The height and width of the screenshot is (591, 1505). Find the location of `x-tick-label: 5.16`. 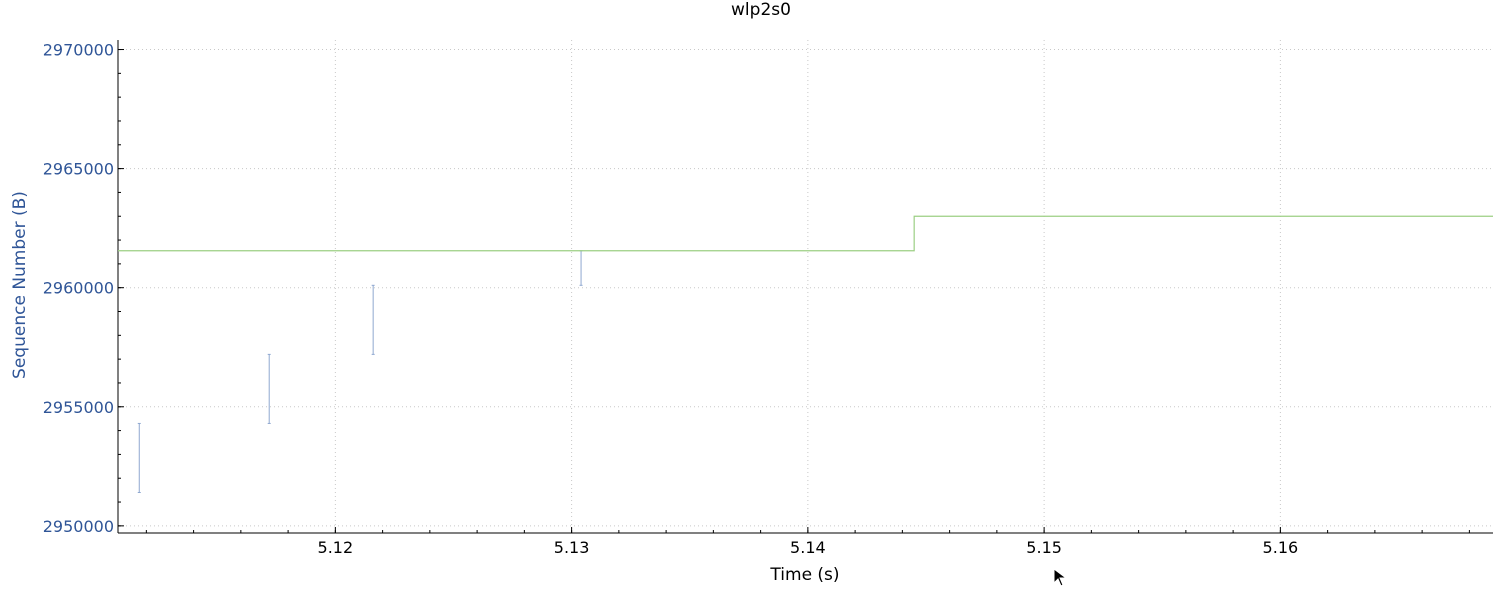

x-tick-label: 5.16 is located at coordinates (1281, 547).